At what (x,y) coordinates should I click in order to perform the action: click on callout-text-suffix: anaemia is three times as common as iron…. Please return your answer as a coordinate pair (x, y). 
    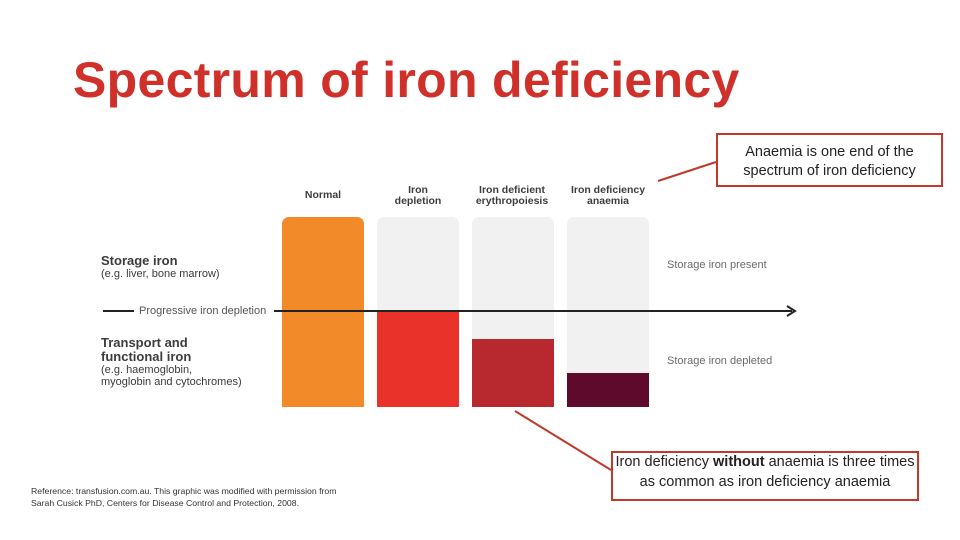
    Looking at the image, I should click on (777, 472).